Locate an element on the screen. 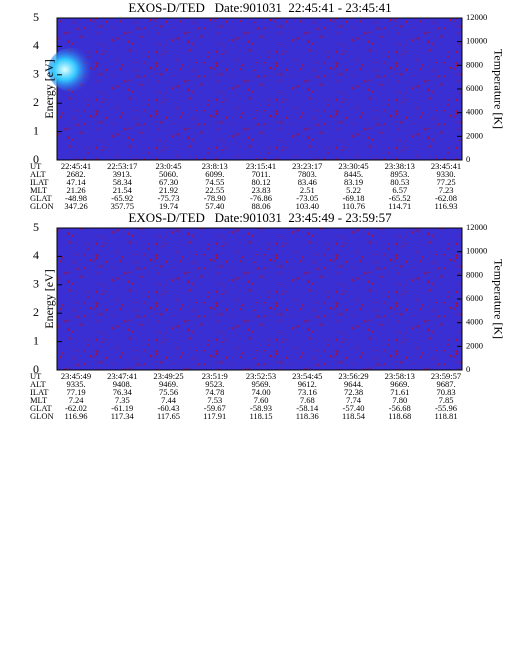  y-tick-label: 3 is located at coordinates (36, 284).